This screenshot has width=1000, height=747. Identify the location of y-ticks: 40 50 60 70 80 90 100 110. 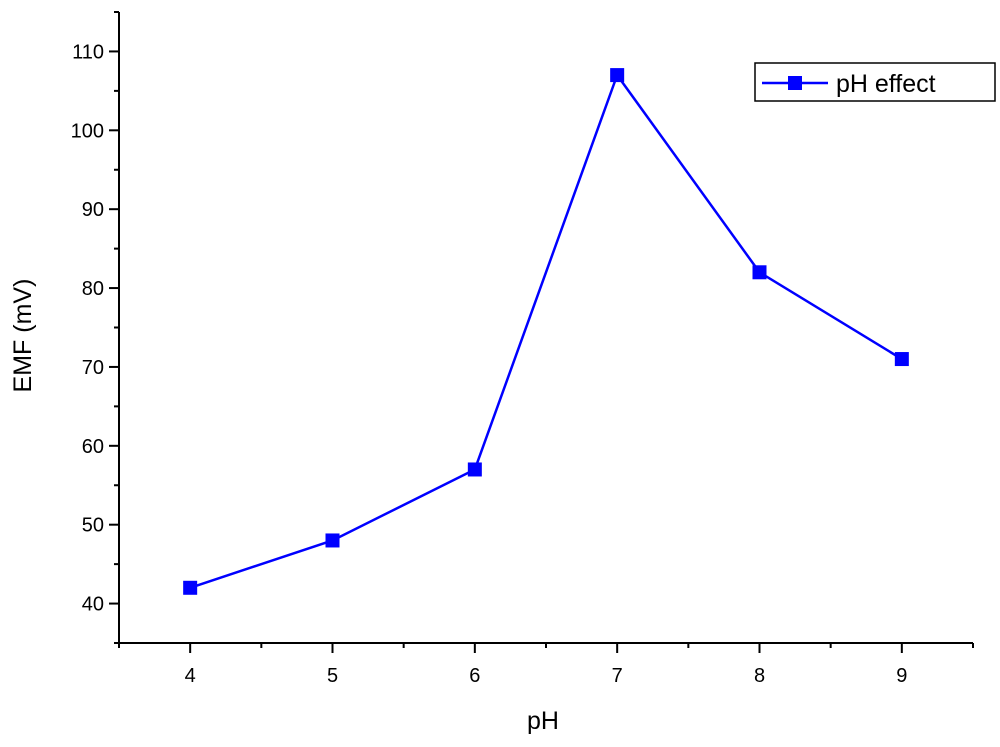
(95, 327).